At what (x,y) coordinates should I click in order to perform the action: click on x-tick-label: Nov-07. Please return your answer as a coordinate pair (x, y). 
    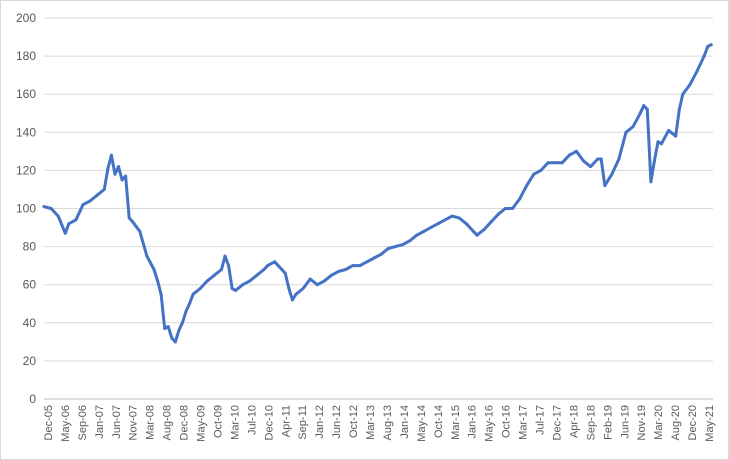
    Looking at the image, I should click on (134, 422).